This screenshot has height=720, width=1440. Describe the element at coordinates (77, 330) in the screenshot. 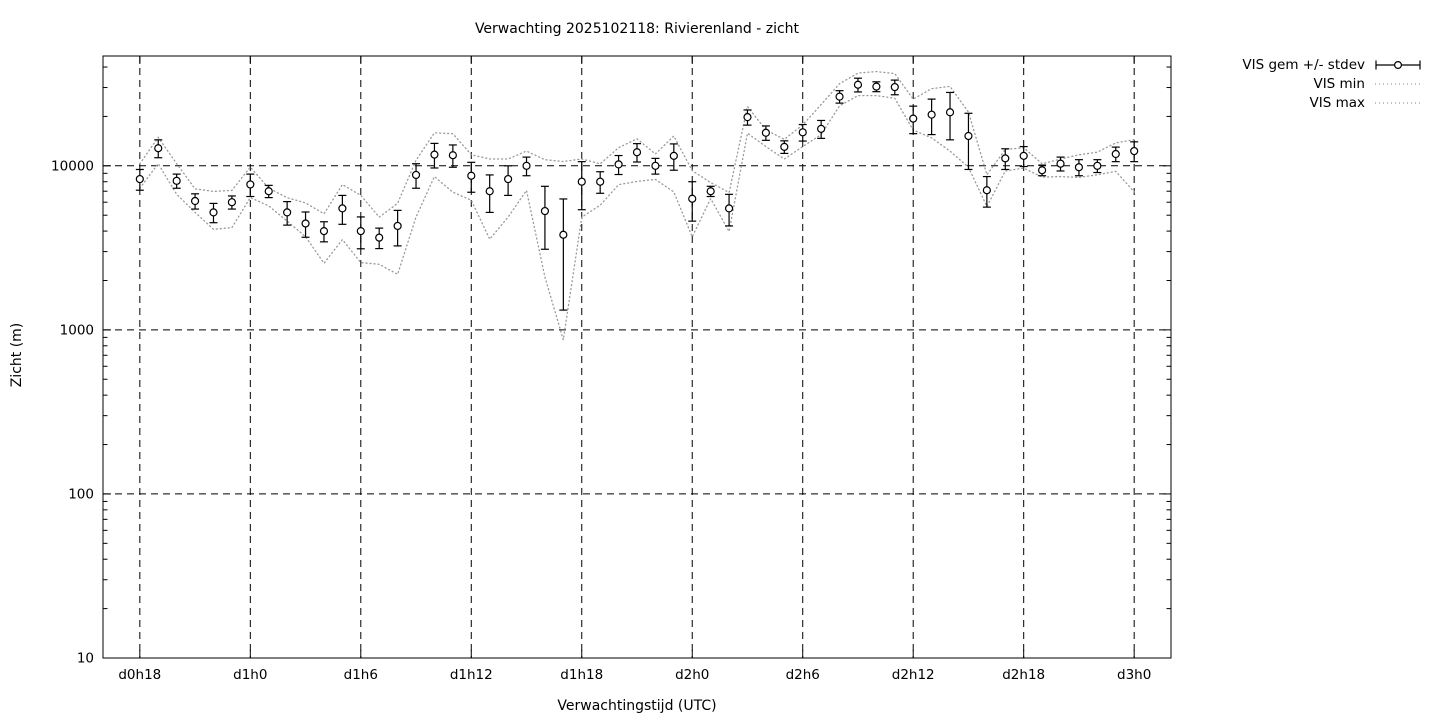

I see `svg-text: 1000` at that location.